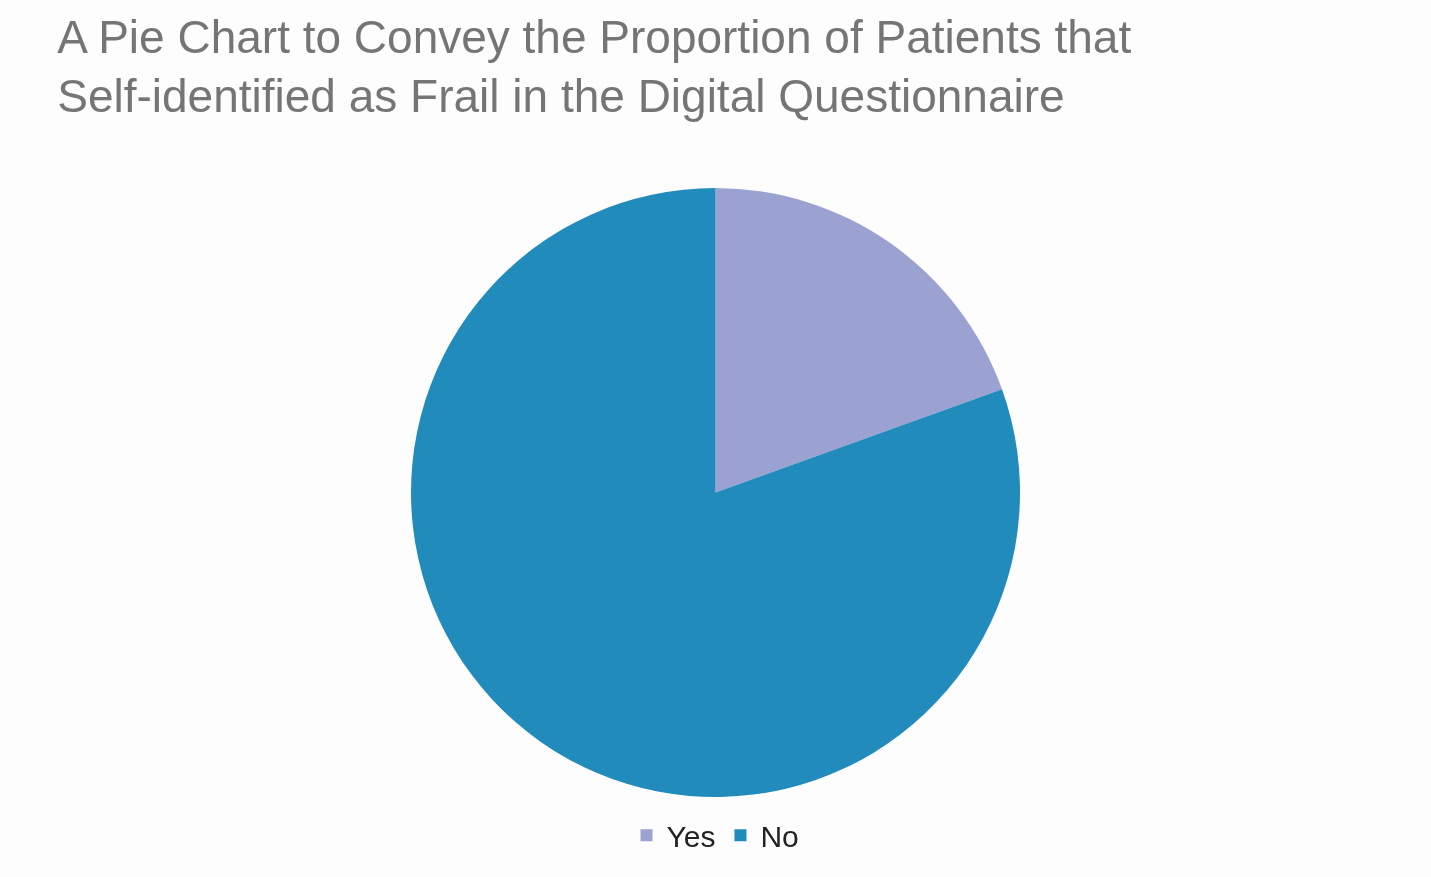 This screenshot has width=1431, height=877. I want to click on pie-slice, so click(858, 340).